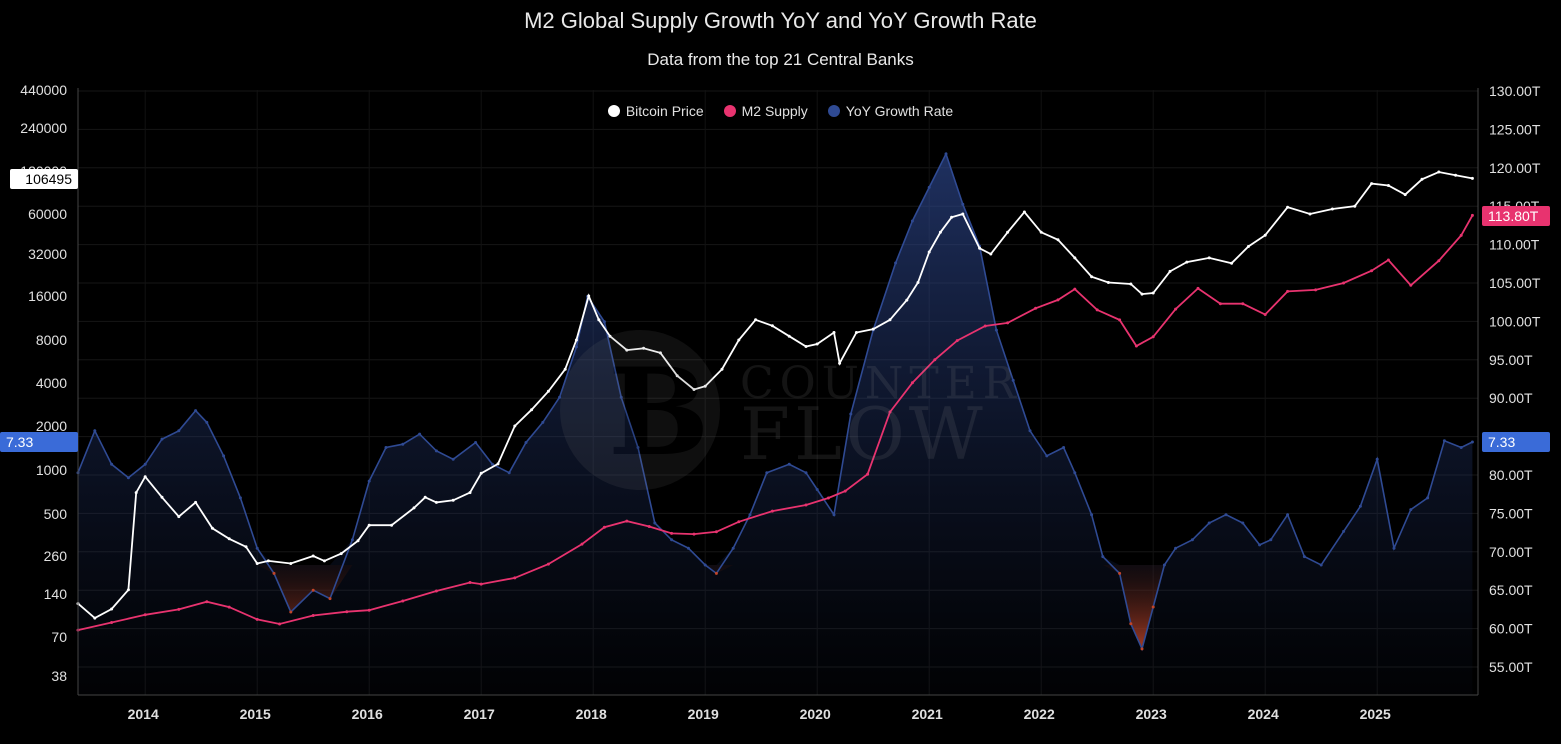  I want to click on chart-subtitle: Data from the top 21 Central Banks, so click(780, 59).